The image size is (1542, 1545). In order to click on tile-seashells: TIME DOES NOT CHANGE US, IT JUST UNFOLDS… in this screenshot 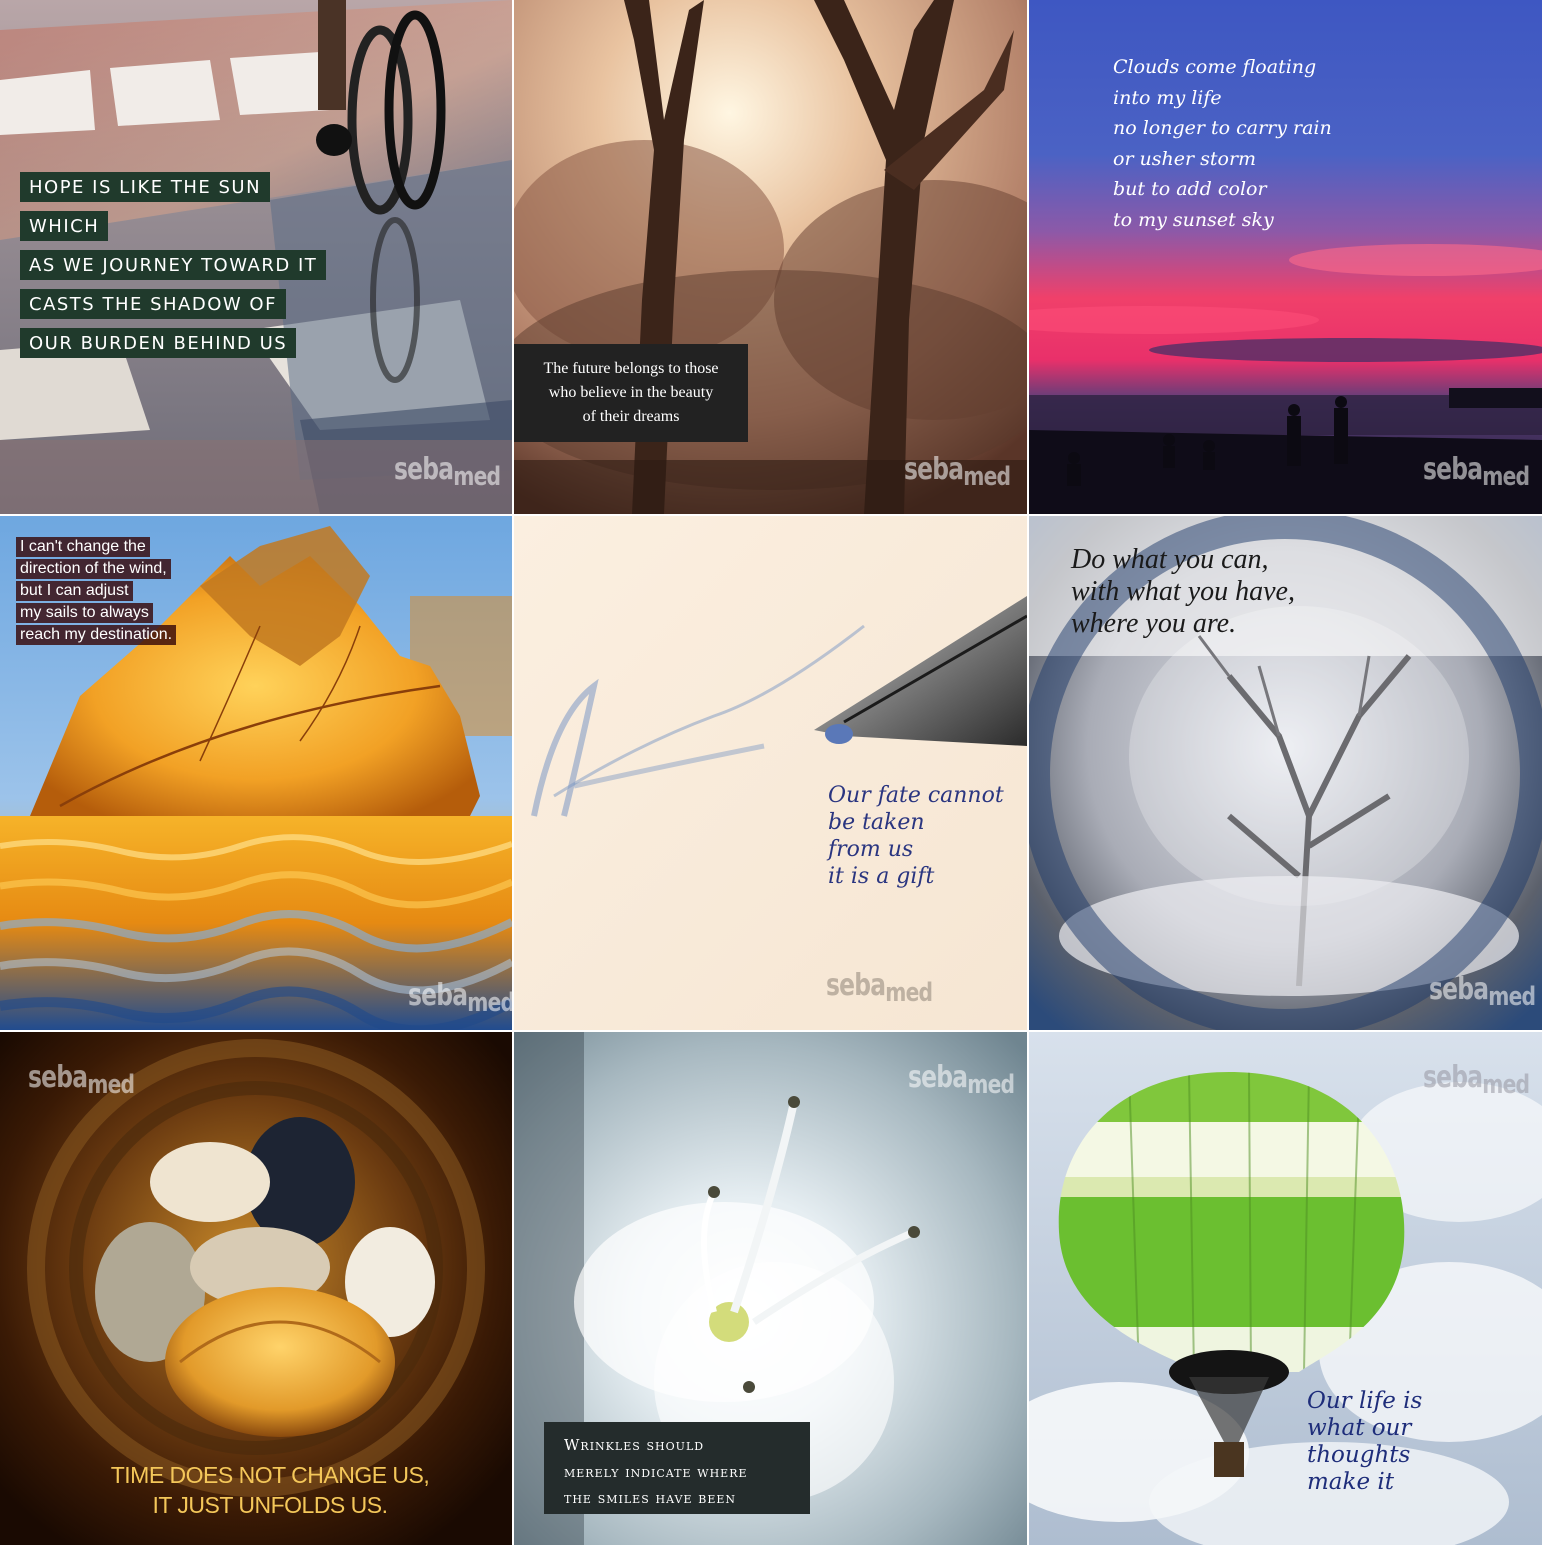, I will do `click(256, 1288)`.